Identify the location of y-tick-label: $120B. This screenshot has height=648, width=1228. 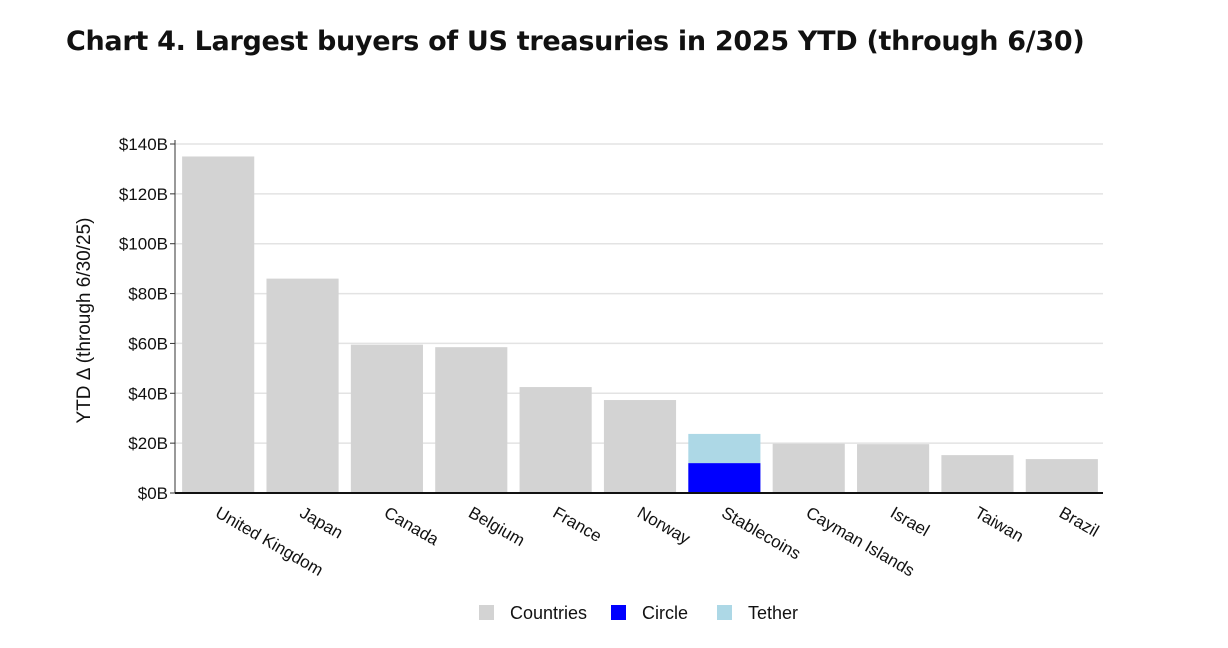
(143, 194).